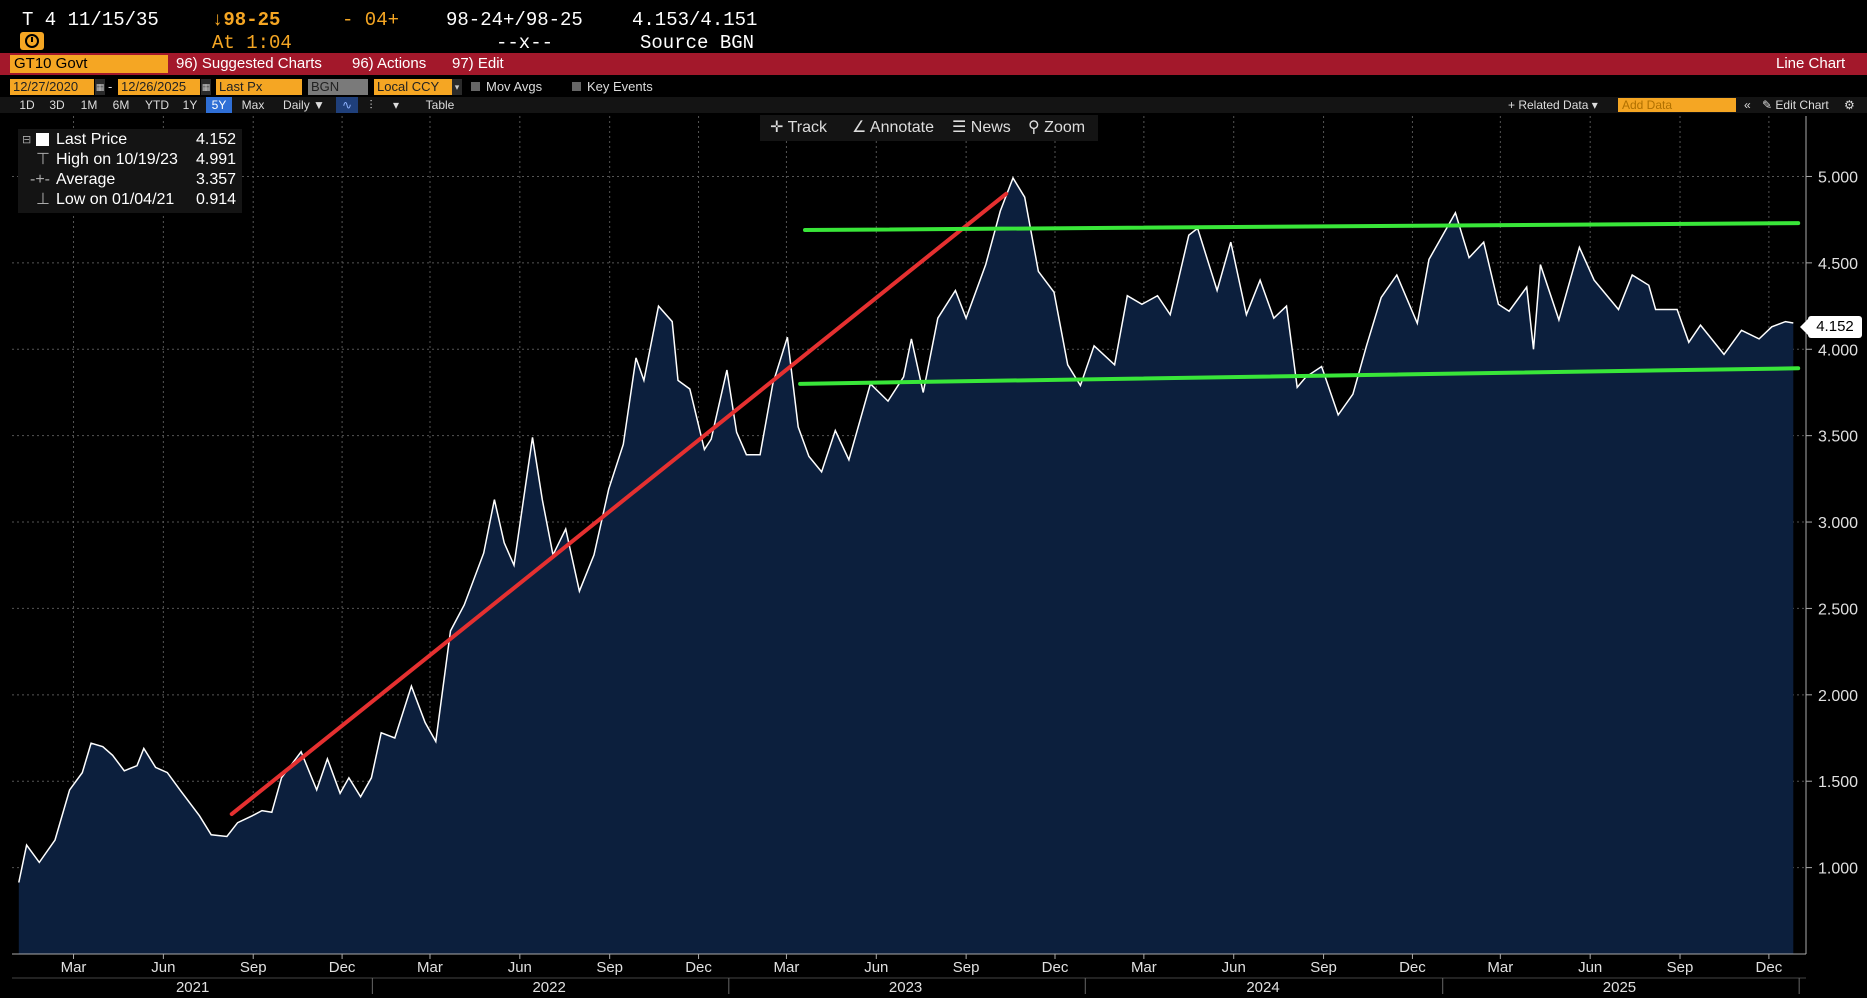 The width and height of the screenshot is (1867, 998). I want to click on year-label: 2022, so click(548, 987).